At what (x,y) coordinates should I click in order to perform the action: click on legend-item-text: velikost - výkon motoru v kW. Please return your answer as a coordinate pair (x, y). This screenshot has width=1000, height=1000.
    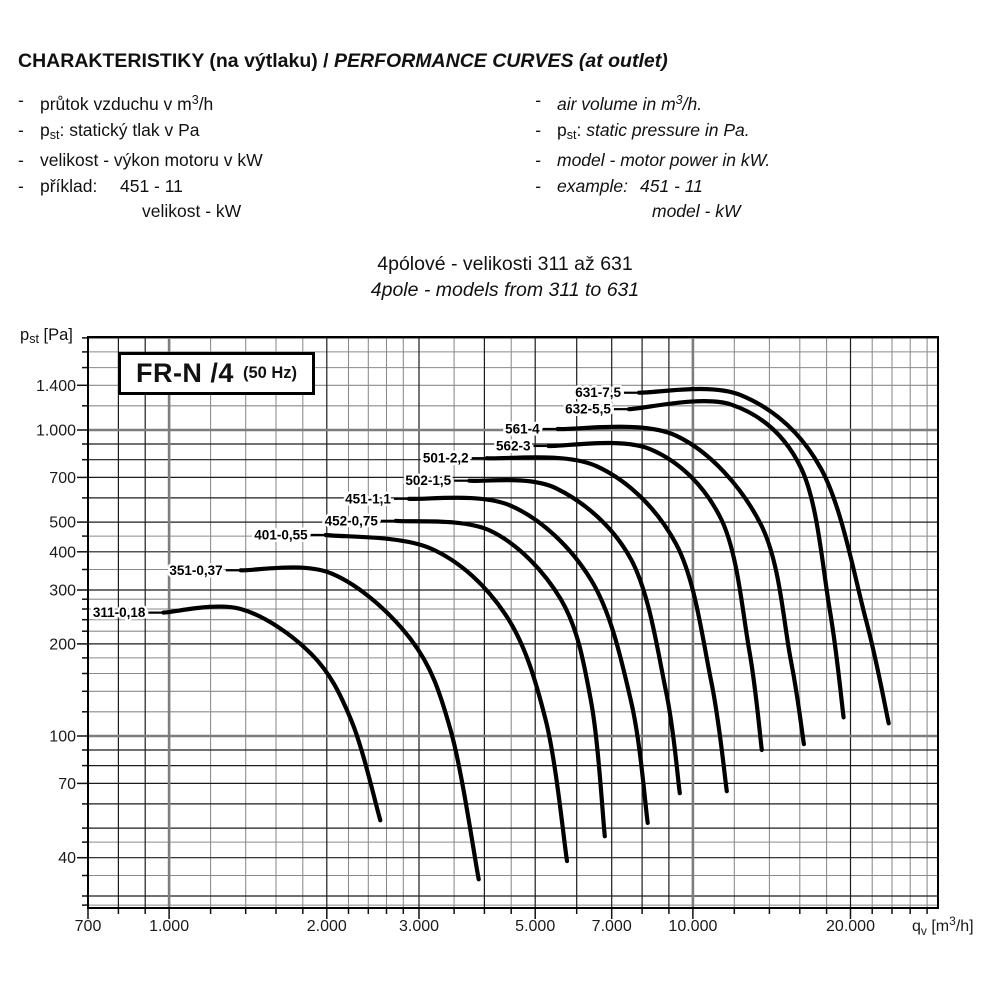
    Looking at the image, I should click on (151, 161).